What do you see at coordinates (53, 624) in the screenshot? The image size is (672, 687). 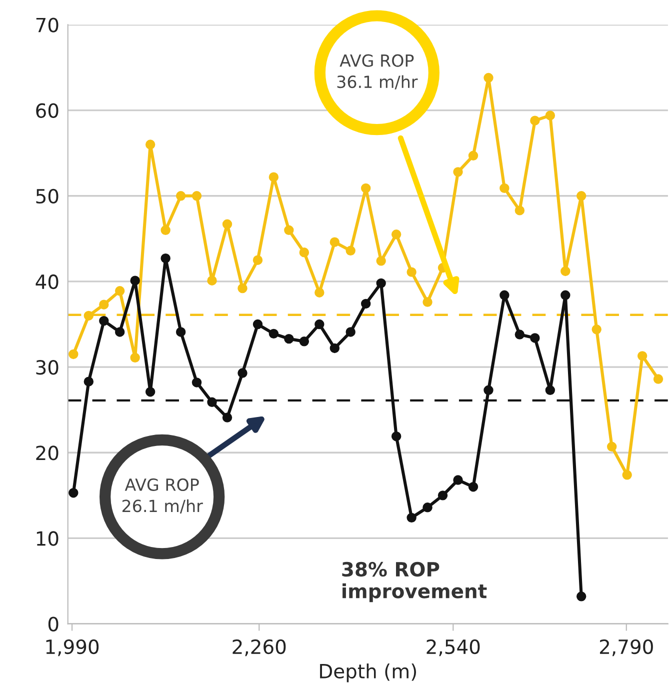 I see `y-tick-label: 0` at bounding box center [53, 624].